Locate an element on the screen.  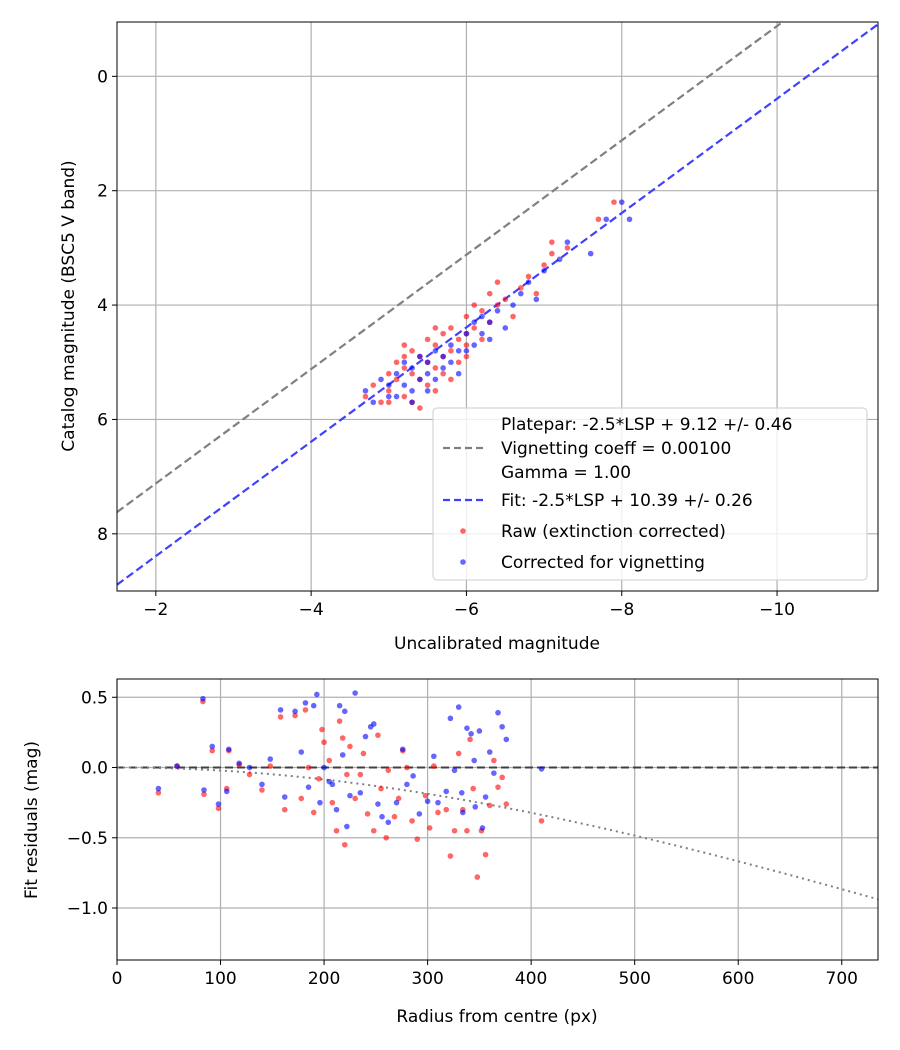
top-x-tick-label: −2 is located at coordinates (155, 610).